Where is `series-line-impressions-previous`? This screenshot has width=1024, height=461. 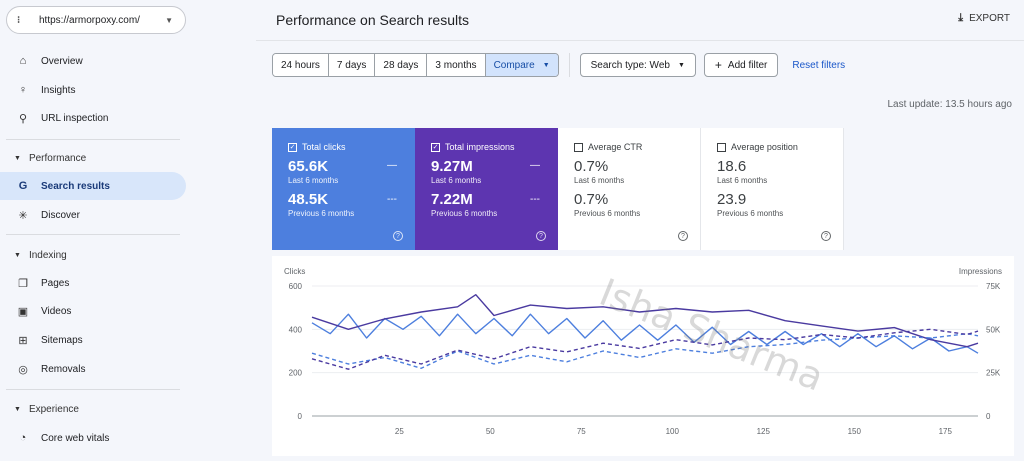
series-line-impressions-previous is located at coordinates (645, 349).